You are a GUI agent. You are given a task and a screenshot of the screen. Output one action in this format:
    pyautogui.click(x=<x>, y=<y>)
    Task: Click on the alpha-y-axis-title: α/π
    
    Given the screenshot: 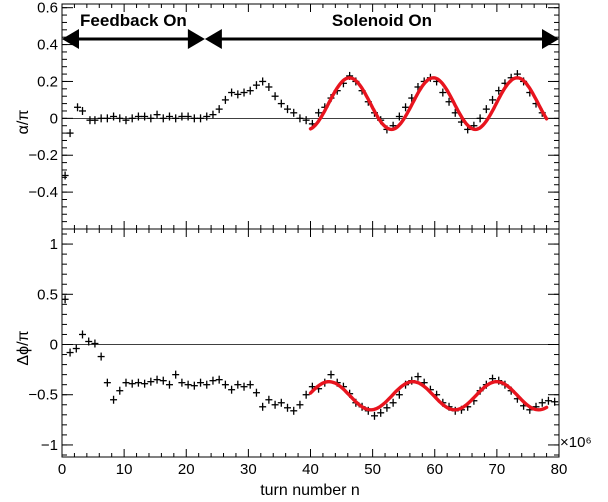 What is the action you would take?
    pyautogui.click(x=23, y=122)
    